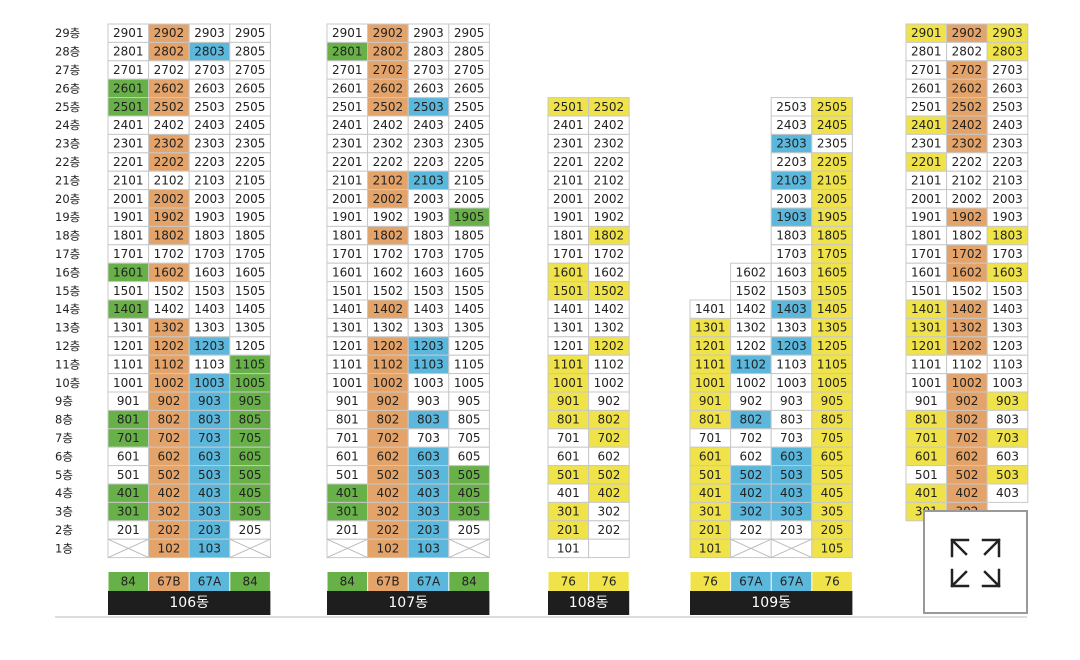 The height and width of the screenshot is (660, 1080). What do you see at coordinates (967, 88) in the screenshot?
I see `unit-number: 2602` at bounding box center [967, 88].